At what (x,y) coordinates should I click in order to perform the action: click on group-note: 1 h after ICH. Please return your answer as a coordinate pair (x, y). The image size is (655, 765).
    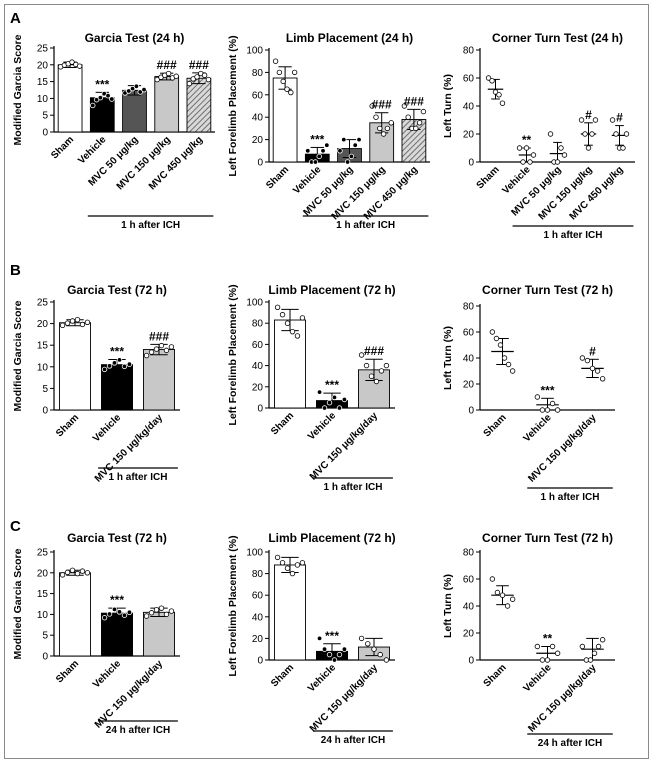
    Looking at the image, I should click on (365, 225).